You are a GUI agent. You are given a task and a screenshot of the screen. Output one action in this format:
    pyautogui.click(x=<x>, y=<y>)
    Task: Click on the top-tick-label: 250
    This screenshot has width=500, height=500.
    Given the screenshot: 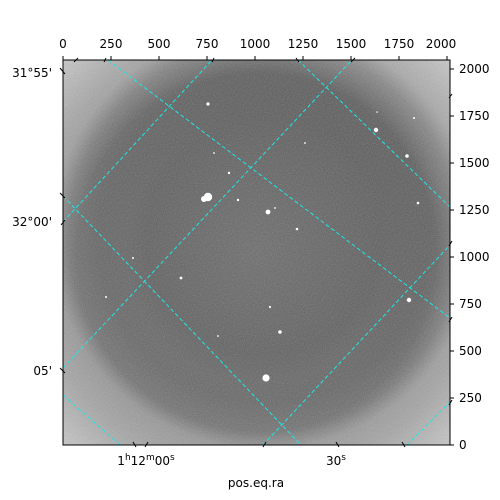 What is the action you would take?
    pyautogui.click(x=111, y=44)
    